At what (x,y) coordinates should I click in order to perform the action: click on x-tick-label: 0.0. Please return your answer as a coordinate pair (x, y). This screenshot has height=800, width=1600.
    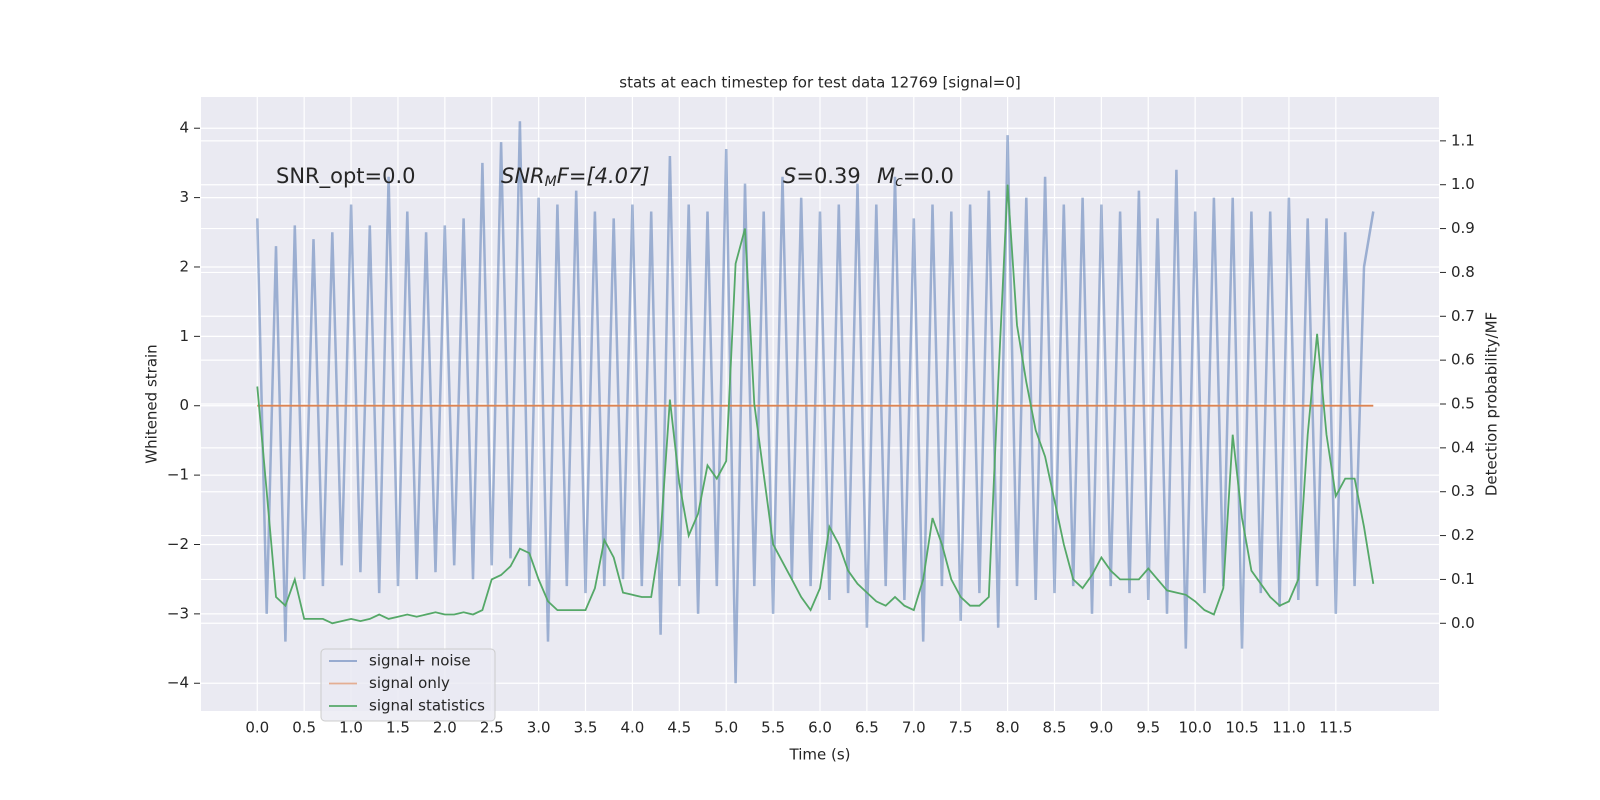
    Looking at the image, I should click on (257, 728).